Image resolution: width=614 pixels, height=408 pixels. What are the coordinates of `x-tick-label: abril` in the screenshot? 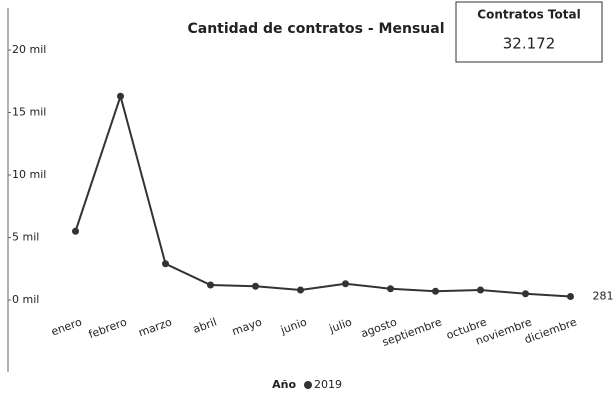 It's located at (204, 325).